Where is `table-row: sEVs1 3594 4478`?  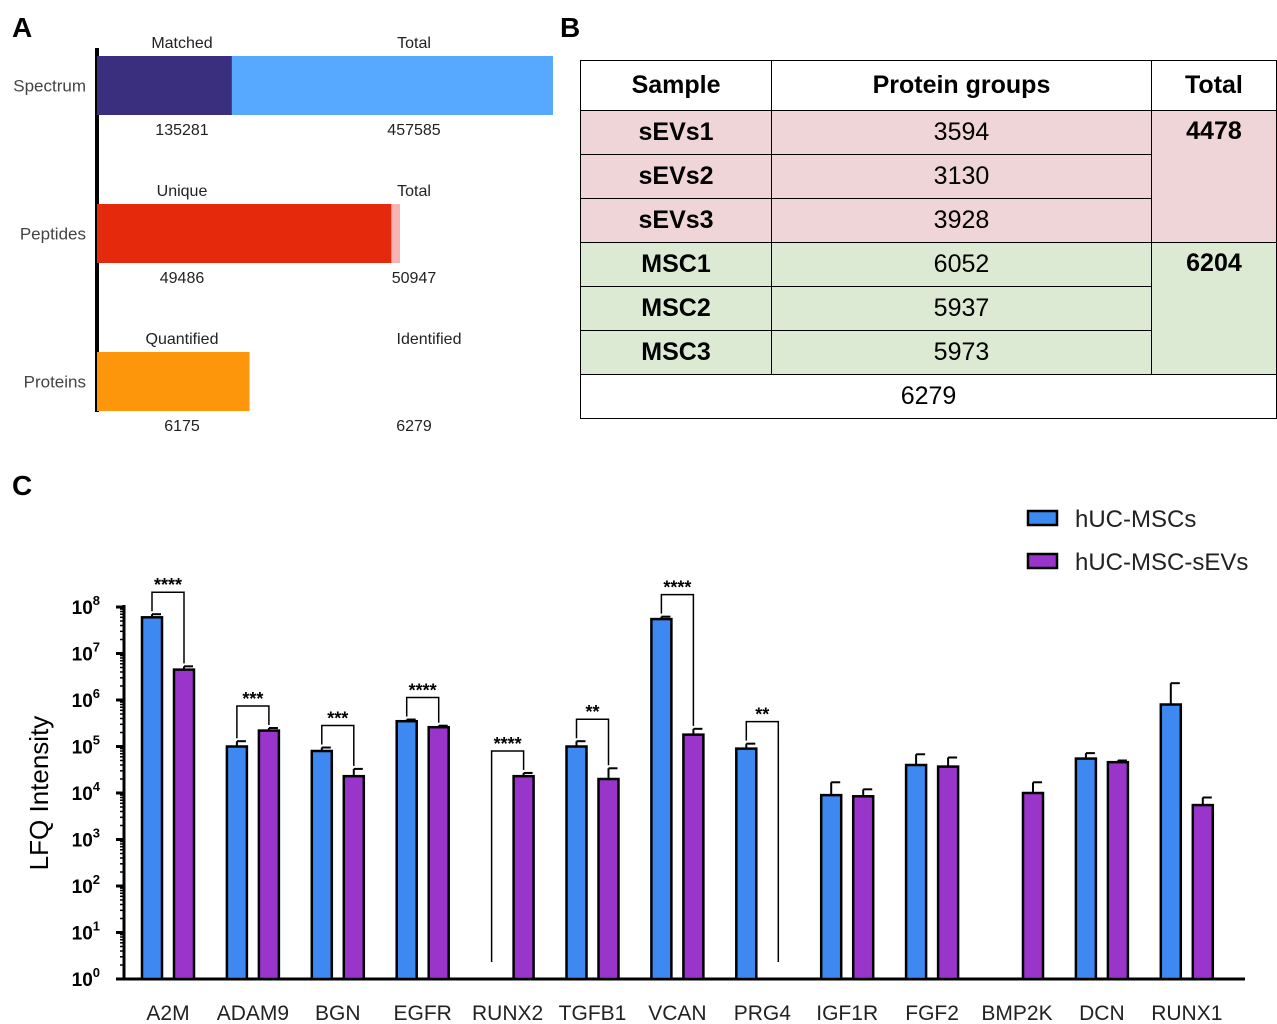
table-row: sEVs1 3594 4478 is located at coordinates (928, 176).